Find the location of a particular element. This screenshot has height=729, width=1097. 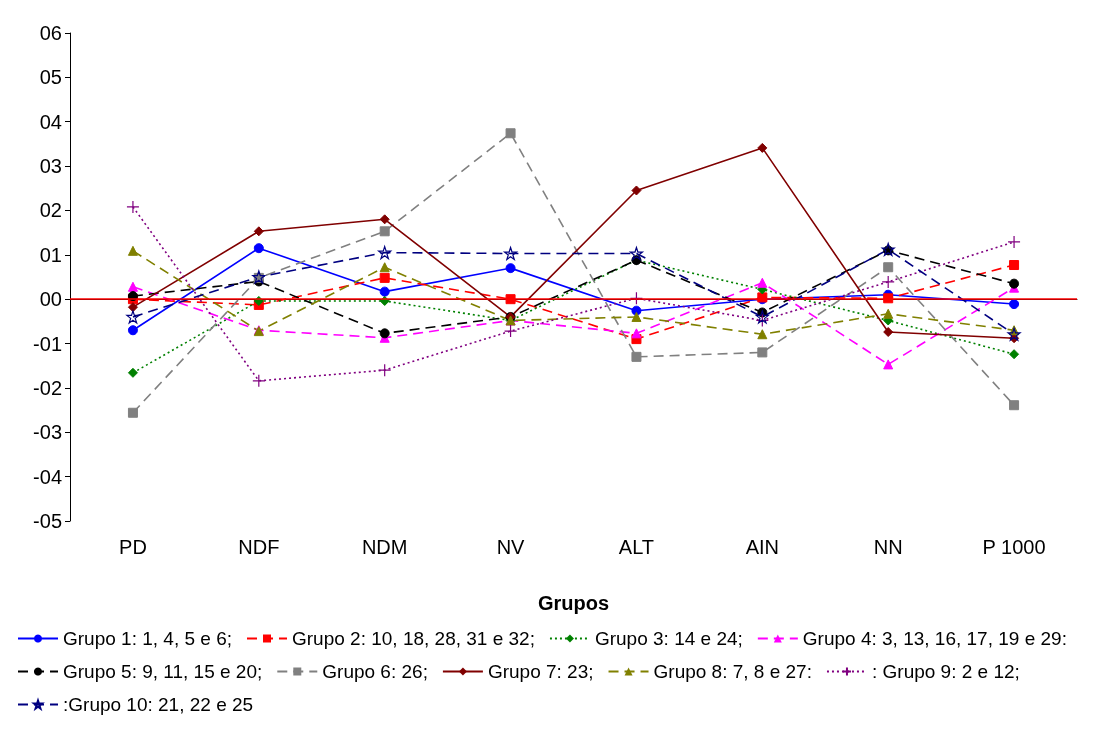

x-tick-label: NV is located at coordinates (511, 547).